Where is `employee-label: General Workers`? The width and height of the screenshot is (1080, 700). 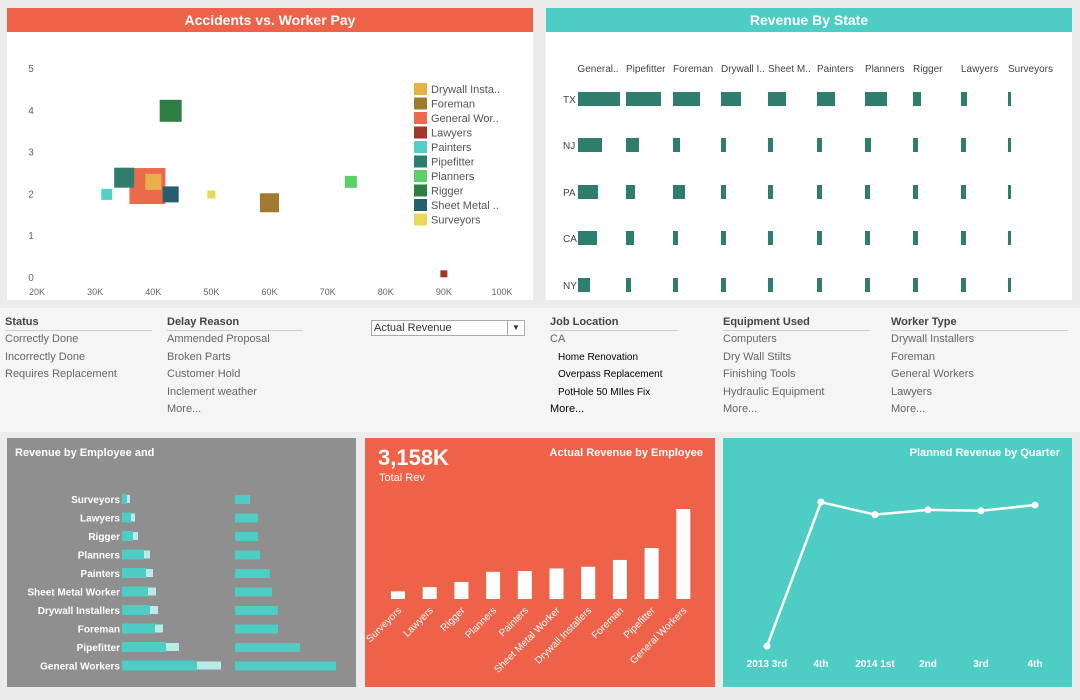
employee-label: General Workers is located at coordinates (80, 667).